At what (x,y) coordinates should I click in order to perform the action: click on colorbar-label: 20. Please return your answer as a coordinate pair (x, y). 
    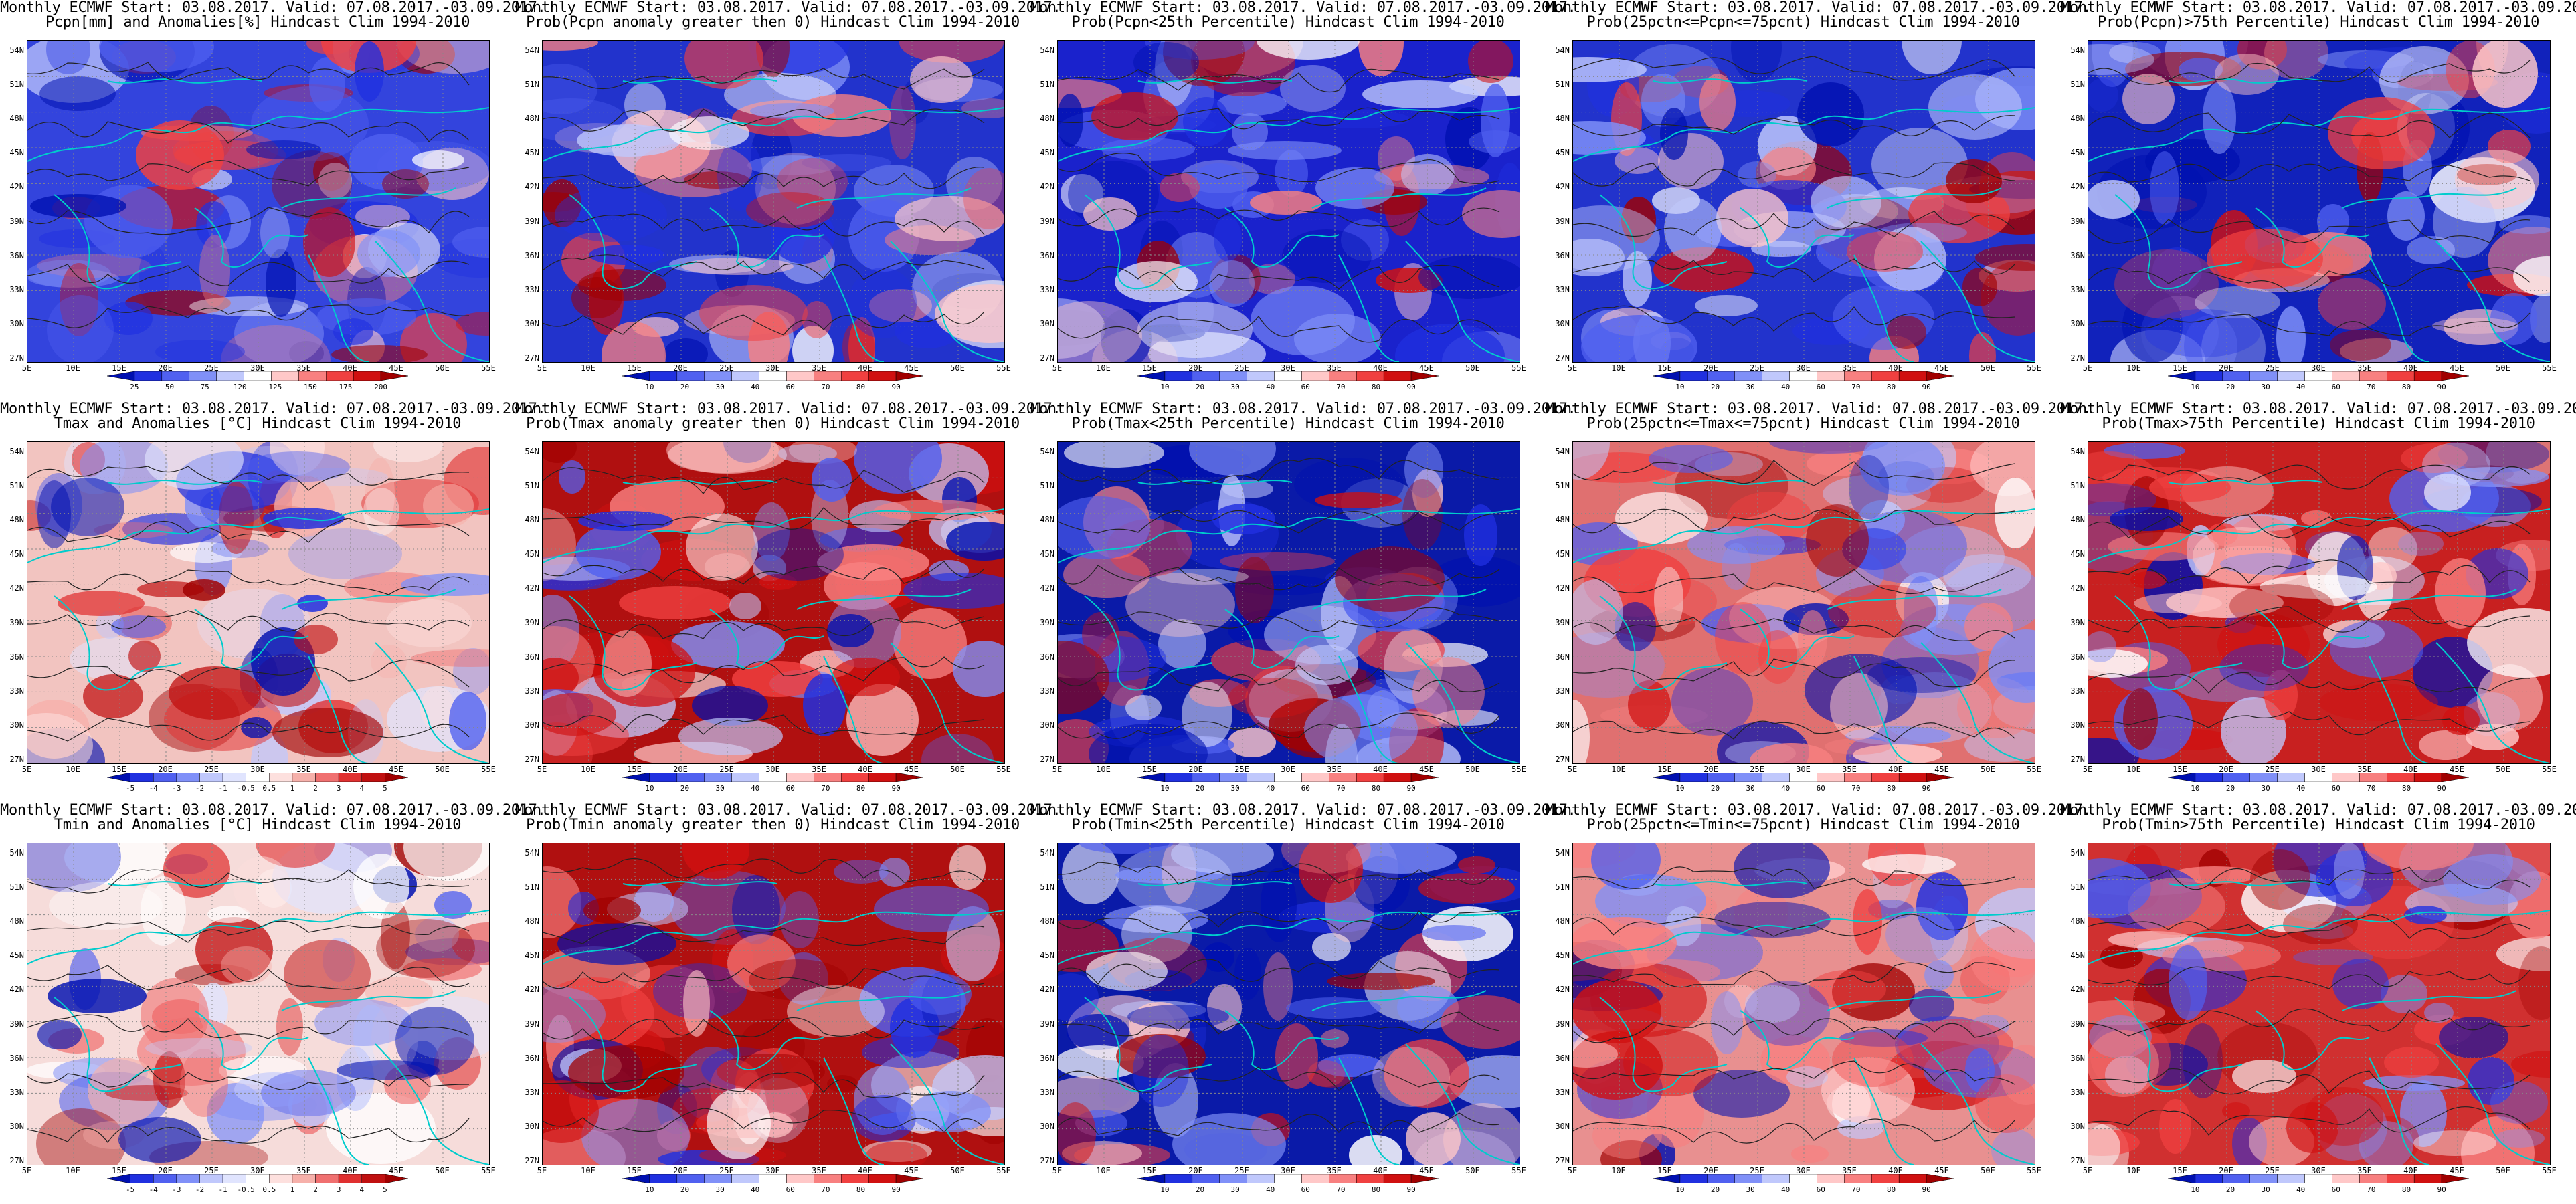
    Looking at the image, I should click on (1200, 788).